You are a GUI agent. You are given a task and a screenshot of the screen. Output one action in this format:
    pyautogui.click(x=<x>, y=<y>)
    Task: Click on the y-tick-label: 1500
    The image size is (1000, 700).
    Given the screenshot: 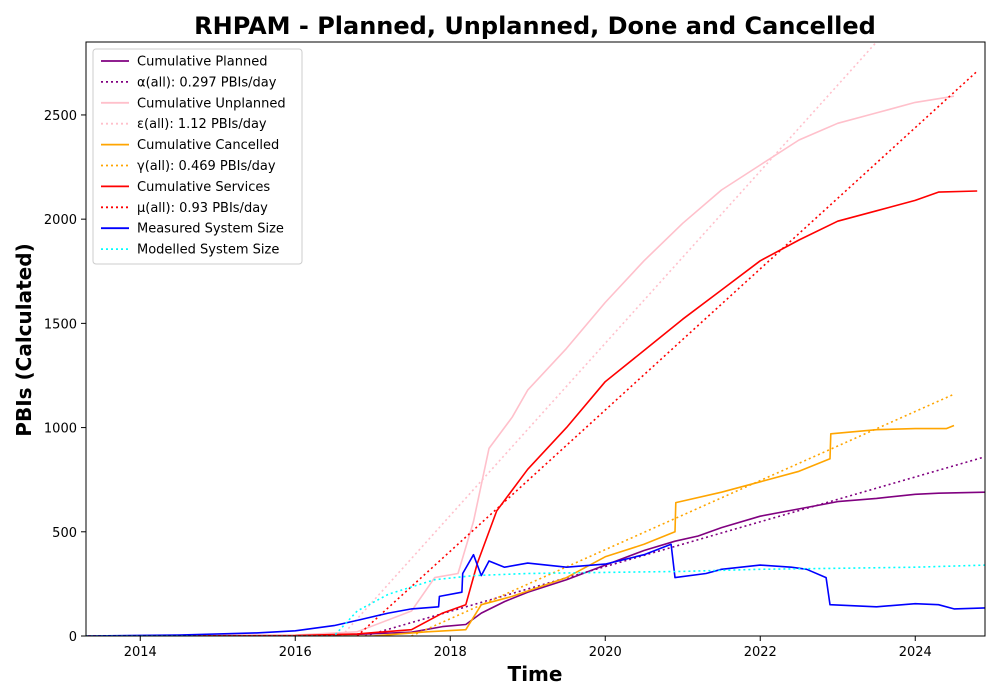 What is the action you would take?
    pyautogui.click(x=60, y=324)
    